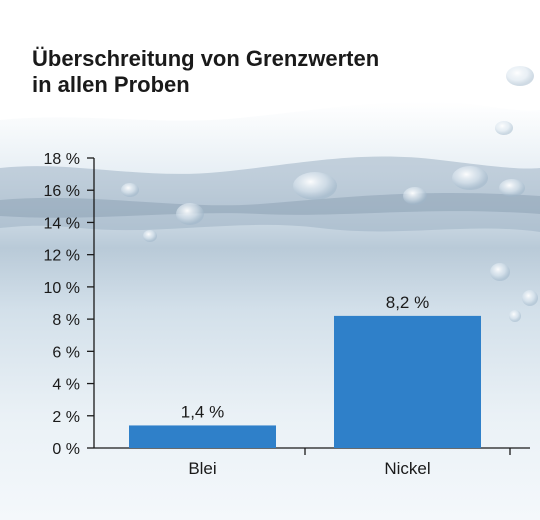 The width and height of the screenshot is (540, 520). What do you see at coordinates (62, 159) in the screenshot?
I see `y-tick-label: 18 %` at bounding box center [62, 159].